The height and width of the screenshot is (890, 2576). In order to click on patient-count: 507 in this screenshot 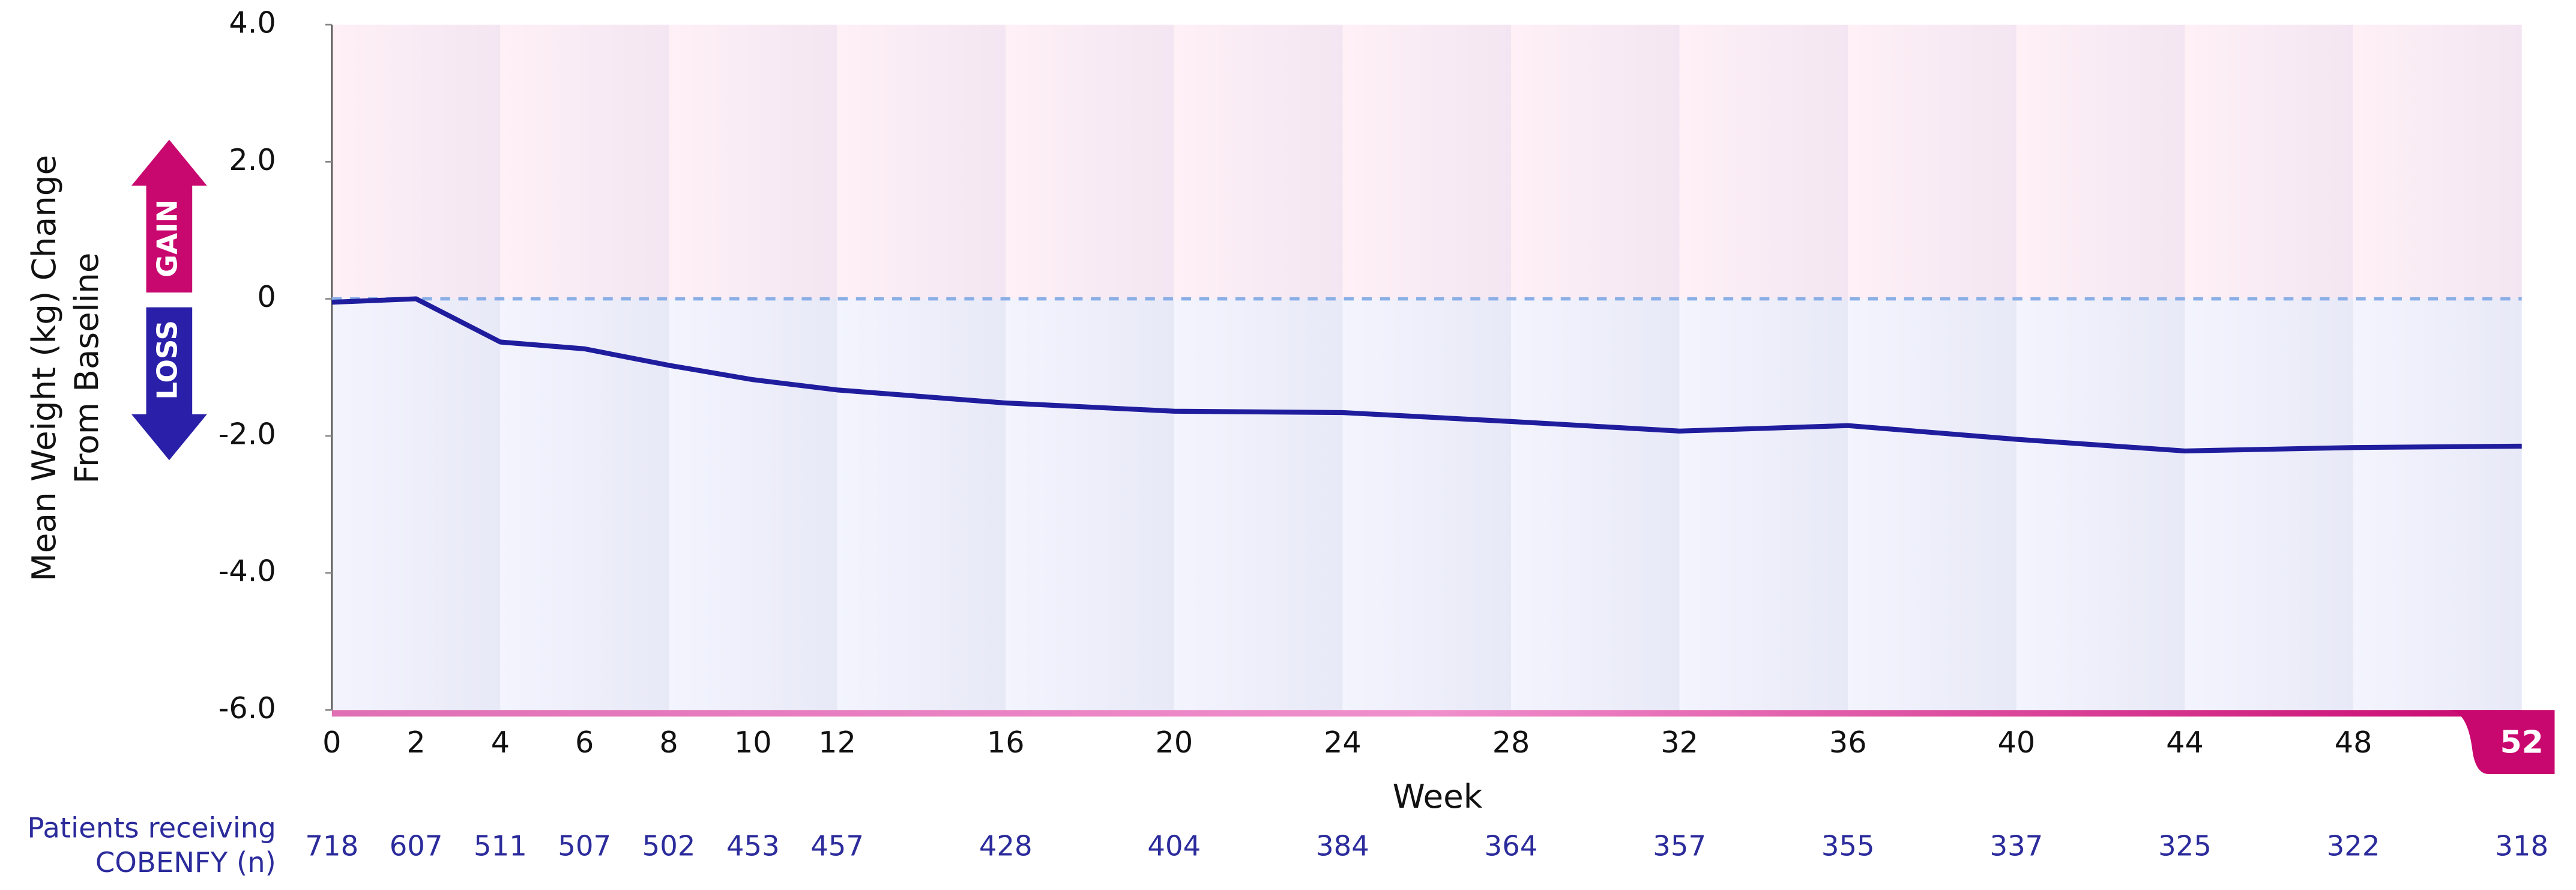, I will do `click(584, 846)`.